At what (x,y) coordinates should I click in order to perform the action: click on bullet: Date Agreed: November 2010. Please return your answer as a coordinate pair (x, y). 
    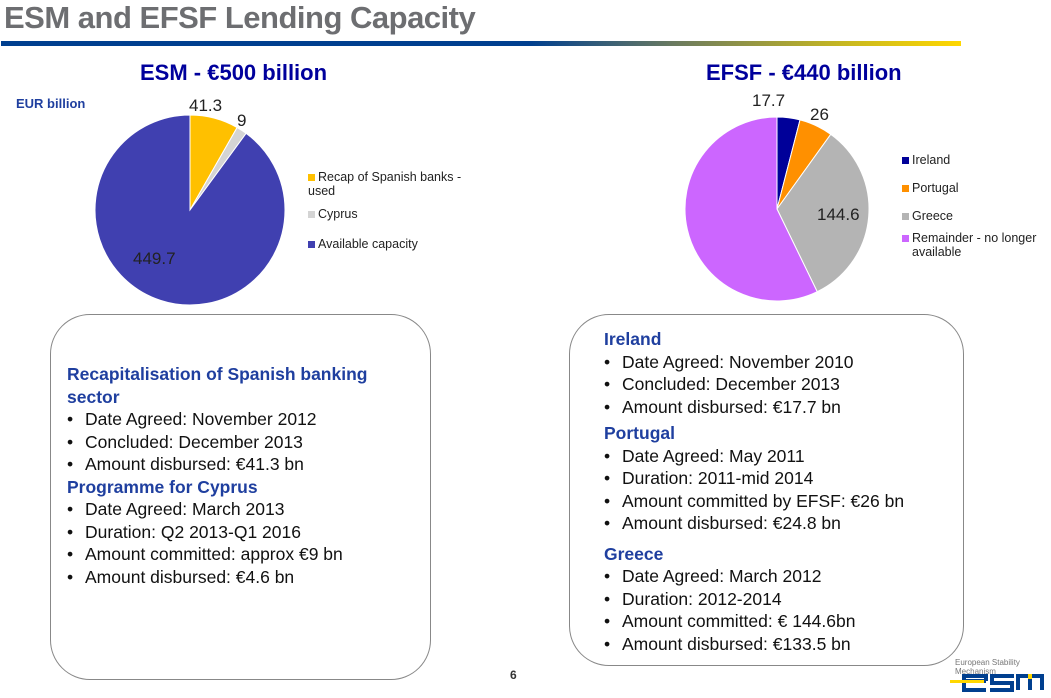
    Looking at the image, I should click on (779, 362).